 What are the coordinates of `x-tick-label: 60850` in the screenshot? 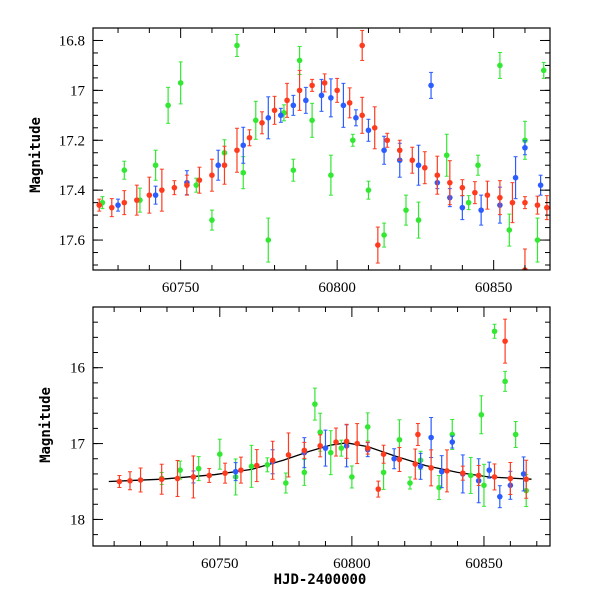 It's located at (494, 288).